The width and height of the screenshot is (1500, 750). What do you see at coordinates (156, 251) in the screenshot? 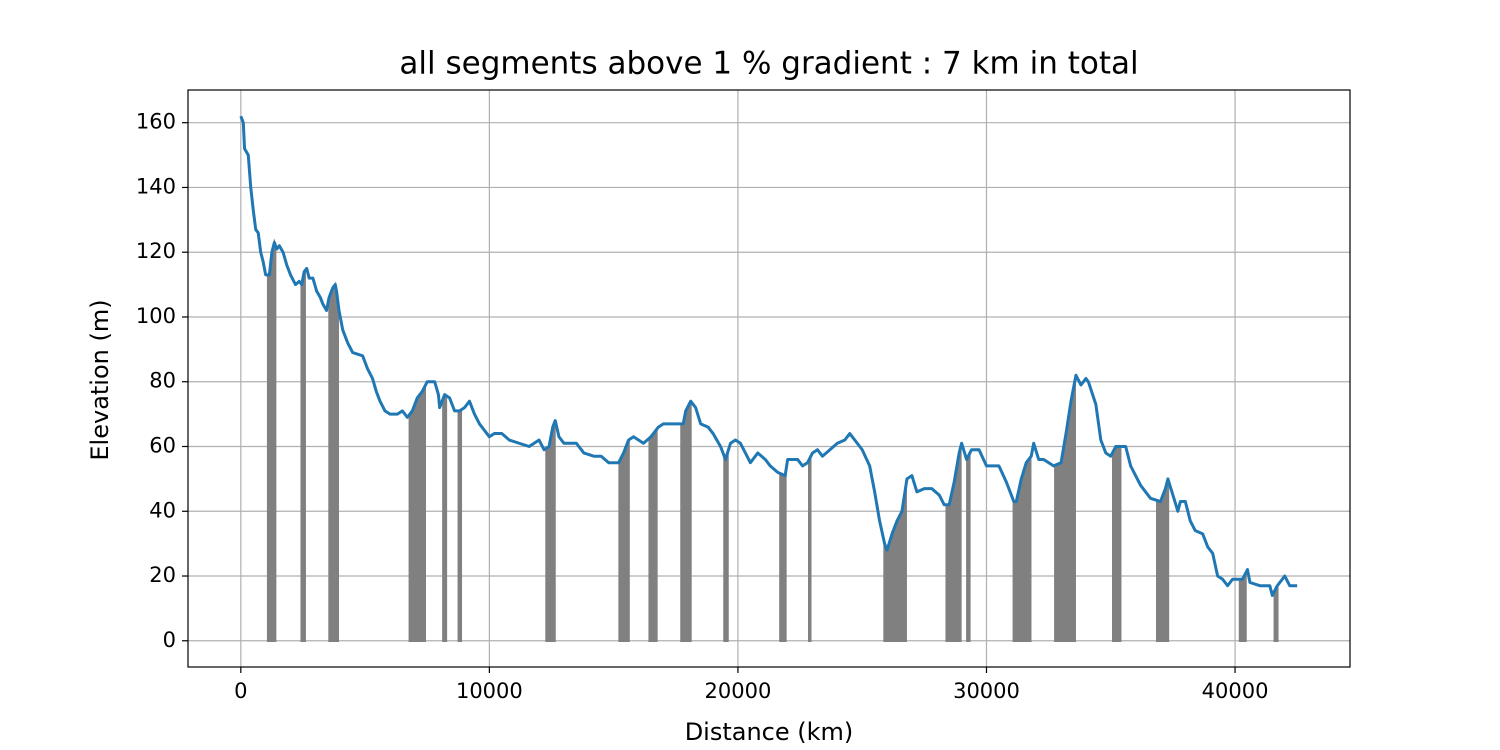
I see `y-tick-label: 120` at bounding box center [156, 251].